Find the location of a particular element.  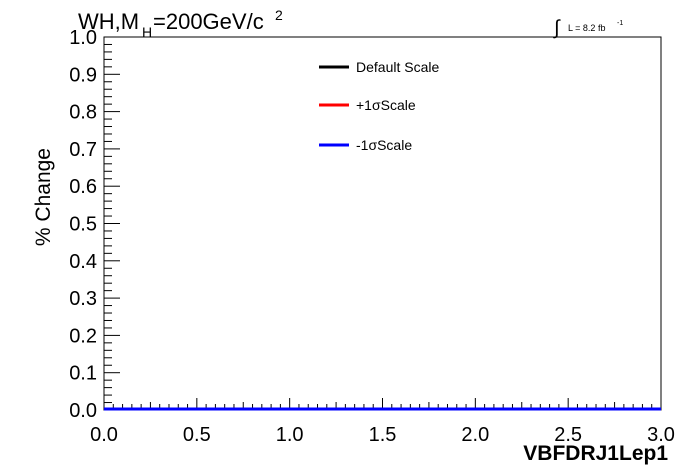

title-prefix: WH,M is located at coordinates (109, 21).